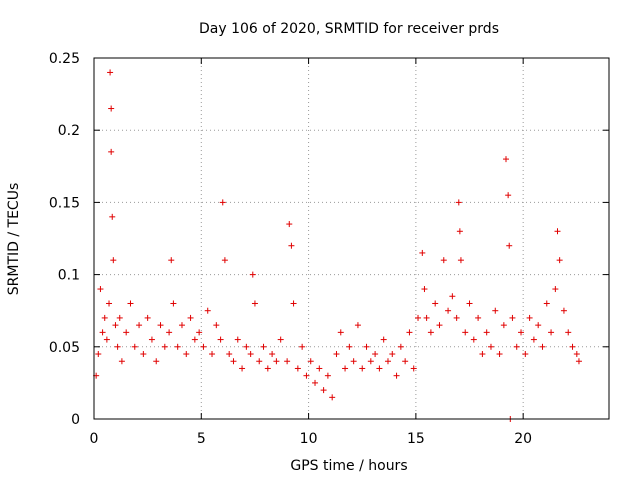  Describe the element at coordinates (69, 131) in the screenshot. I see `y-tick-label: 0.2` at that location.